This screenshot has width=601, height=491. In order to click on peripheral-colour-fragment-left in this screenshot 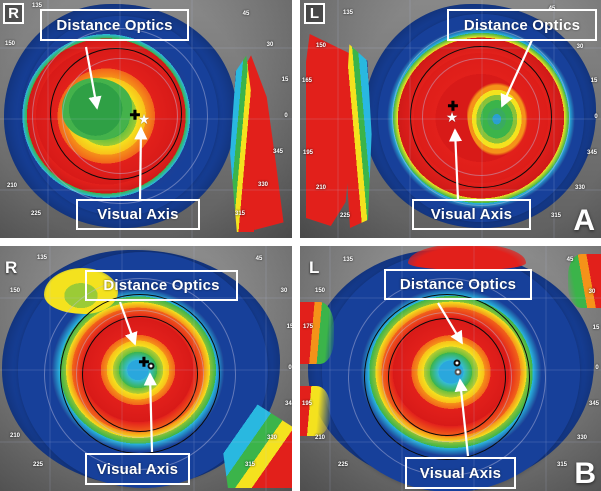, I will do `click(317, 333)`.